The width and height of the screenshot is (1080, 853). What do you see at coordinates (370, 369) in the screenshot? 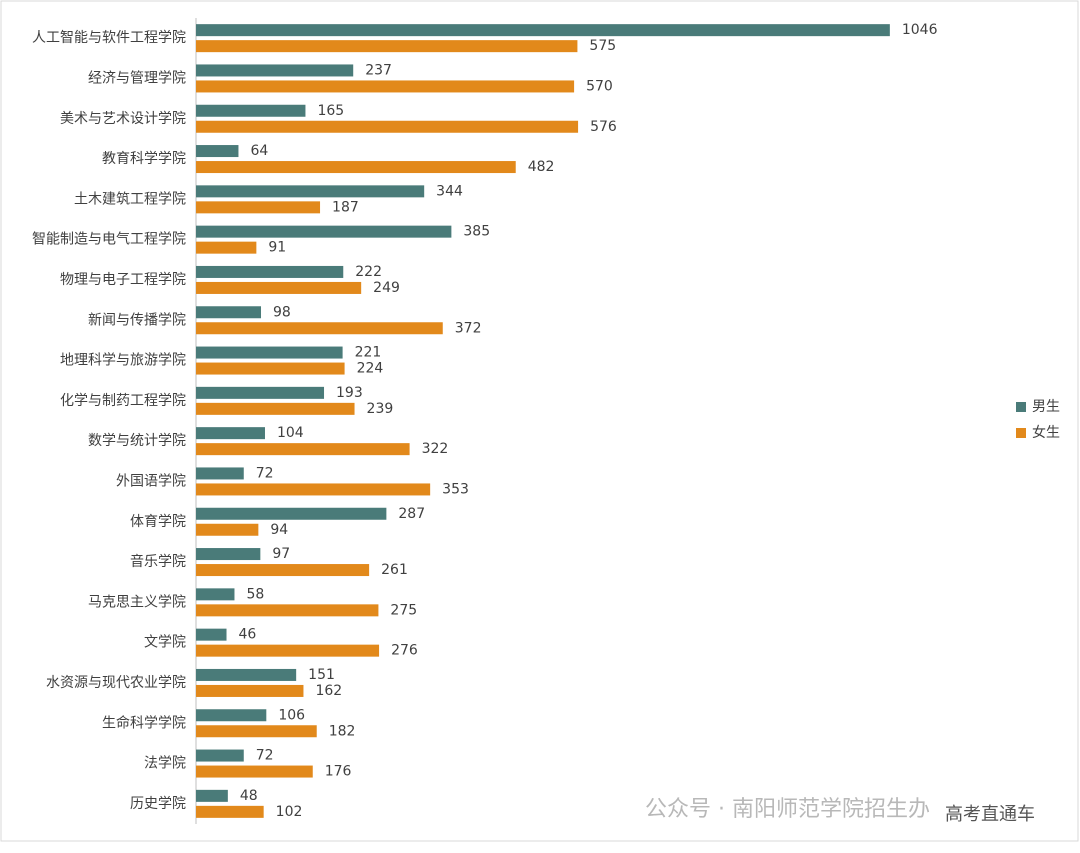
I see `data-label: 224` at bounding box center [370, 369].